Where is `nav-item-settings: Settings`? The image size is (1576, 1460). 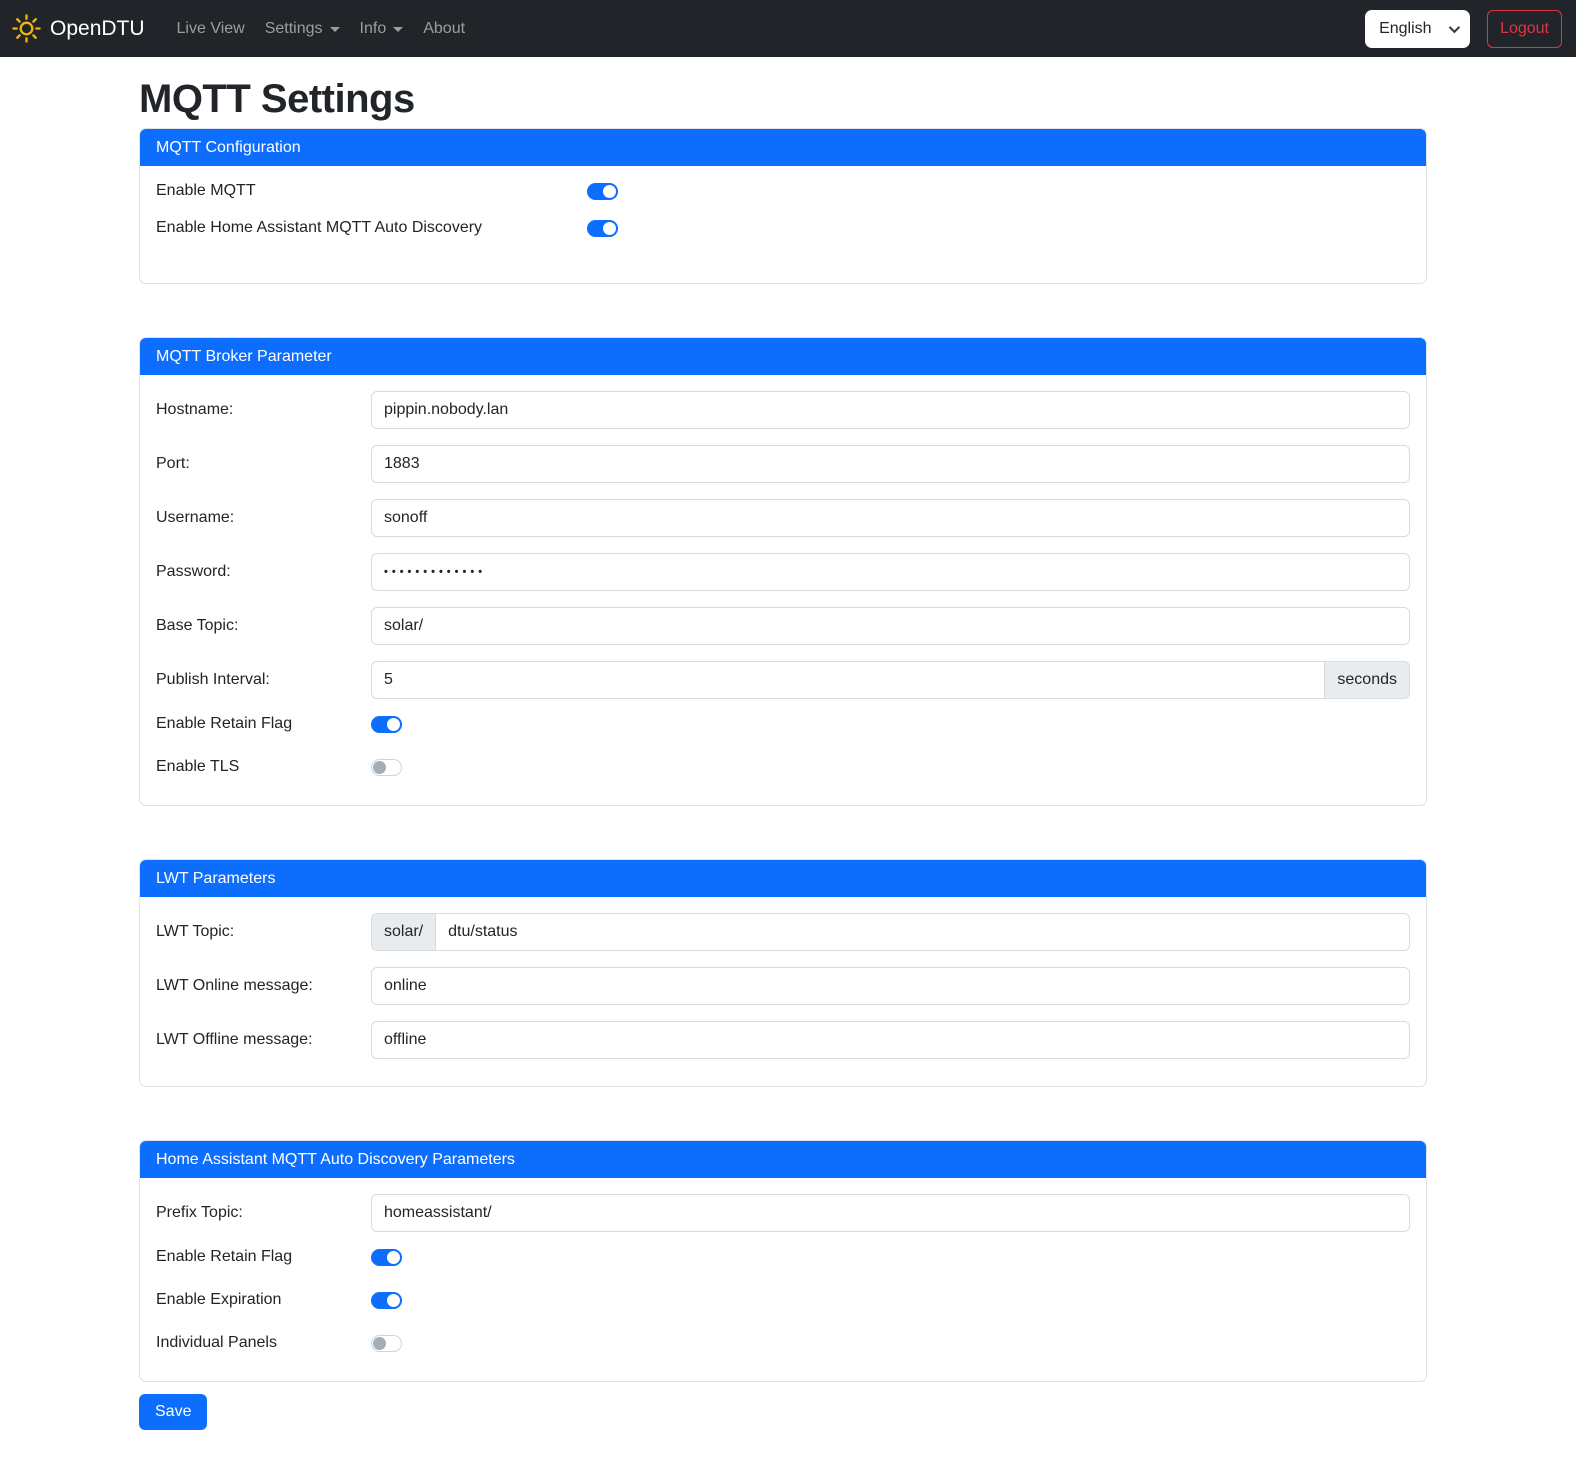
nav-item-settings: Settings is located at coordinates (302, 29).